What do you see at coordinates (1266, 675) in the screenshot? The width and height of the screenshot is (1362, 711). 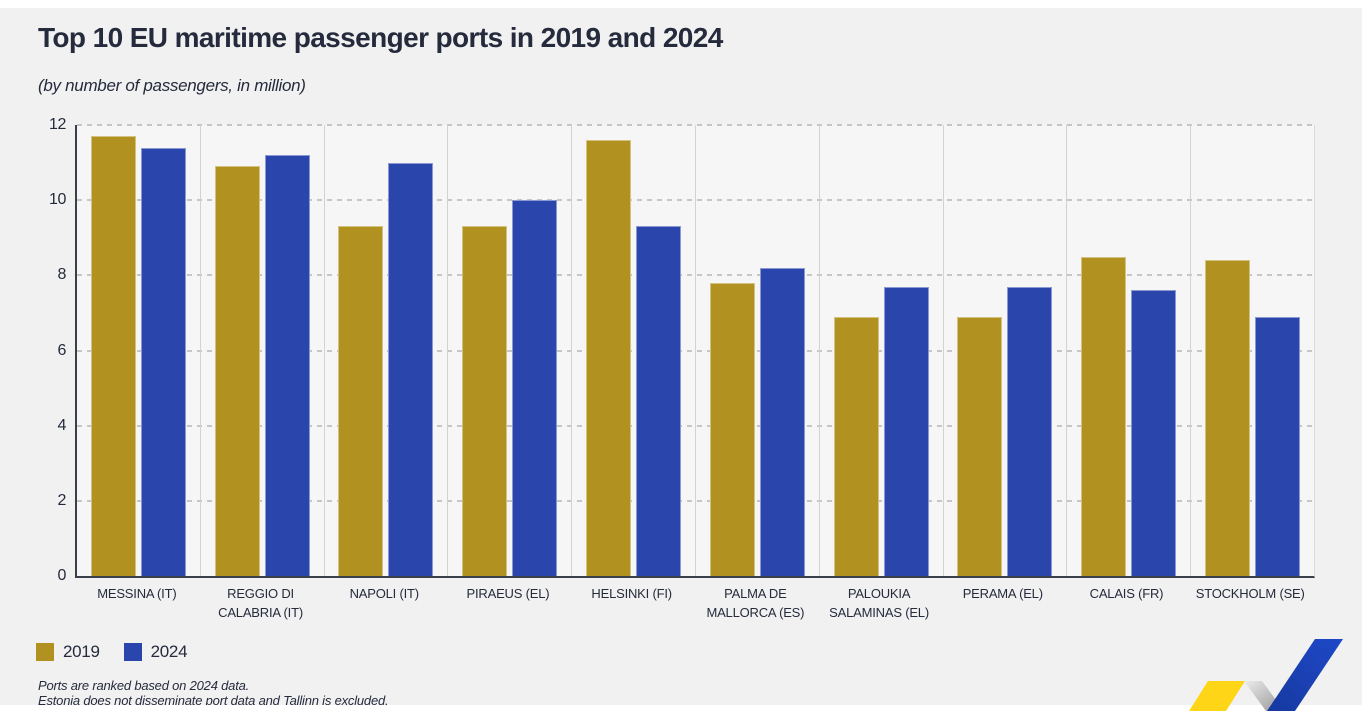 I see `eurostat-logo` at bounding box center [1266, 675].